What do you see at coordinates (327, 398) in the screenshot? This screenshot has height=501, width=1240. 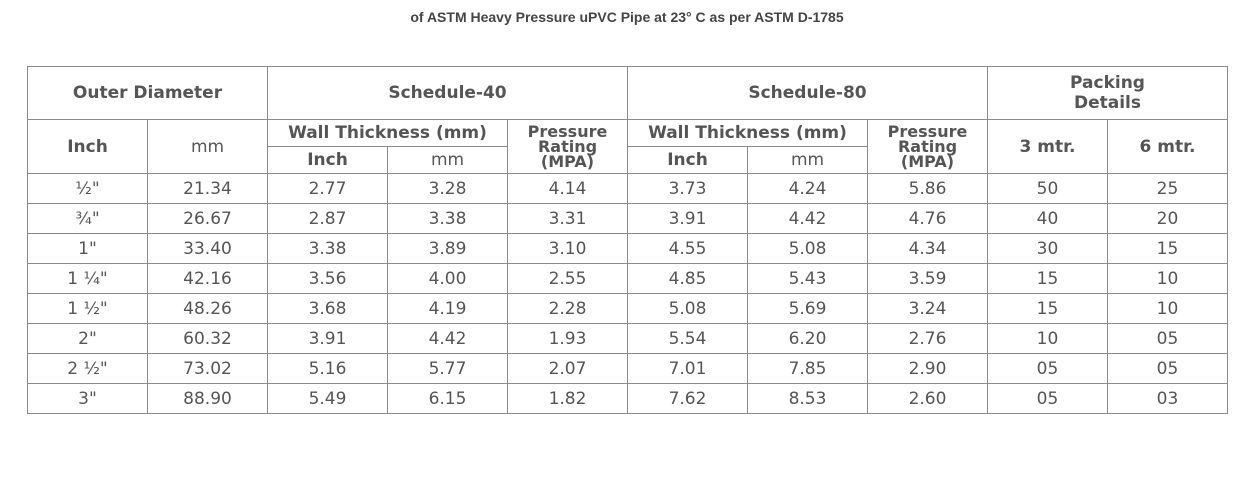 I see `cell-s40-inch: 5.49` at bounding box center [327, 398].